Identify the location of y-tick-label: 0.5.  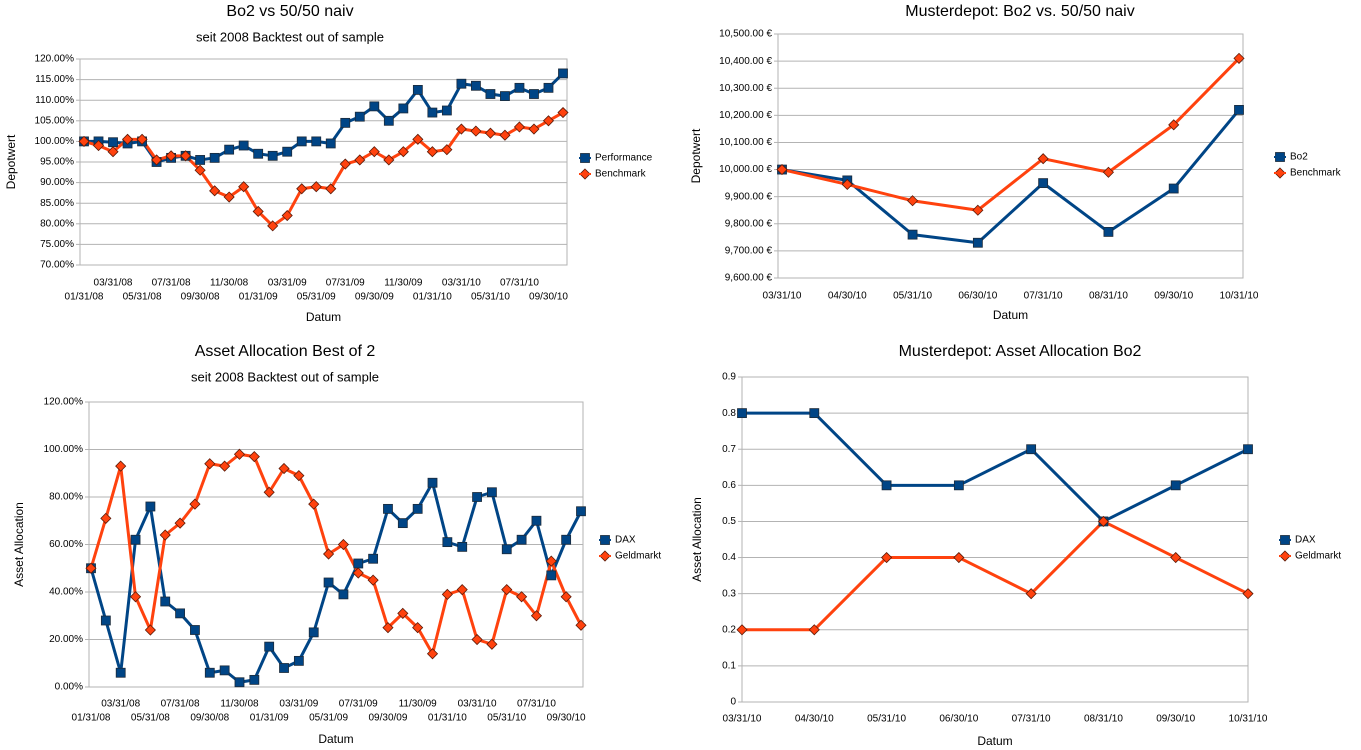
(729, 521).